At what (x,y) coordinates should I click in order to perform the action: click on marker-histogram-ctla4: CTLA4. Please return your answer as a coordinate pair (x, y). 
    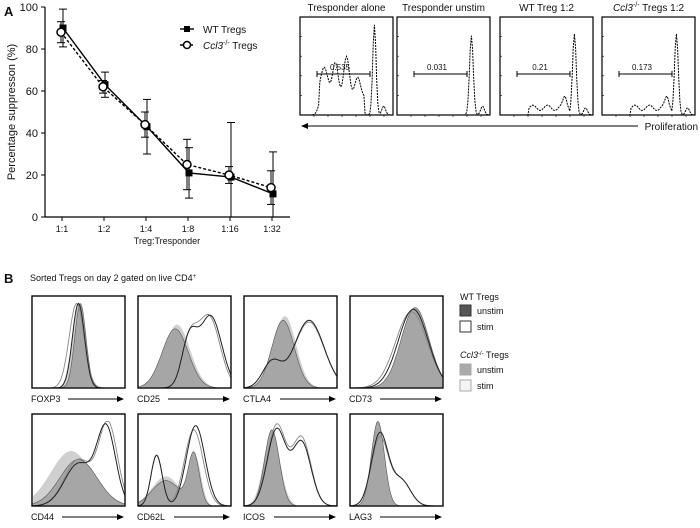
    Looking at the image, I should click on (290, 349).